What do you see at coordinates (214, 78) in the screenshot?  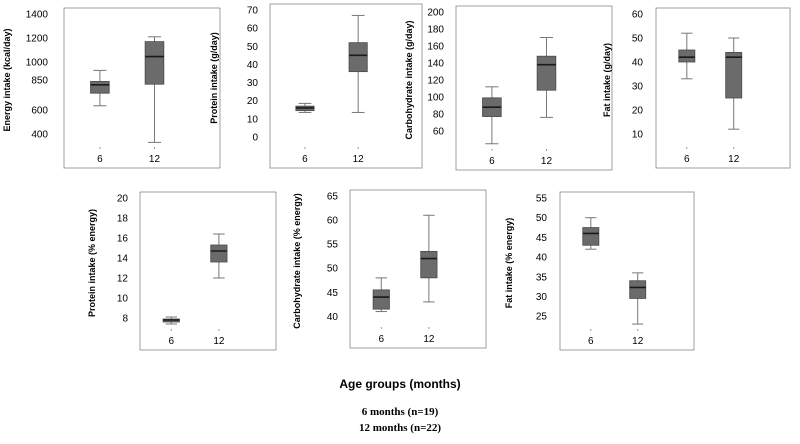 I see `y-axis-title: Protein intake (g/day)` at bounding box center [214, 78].